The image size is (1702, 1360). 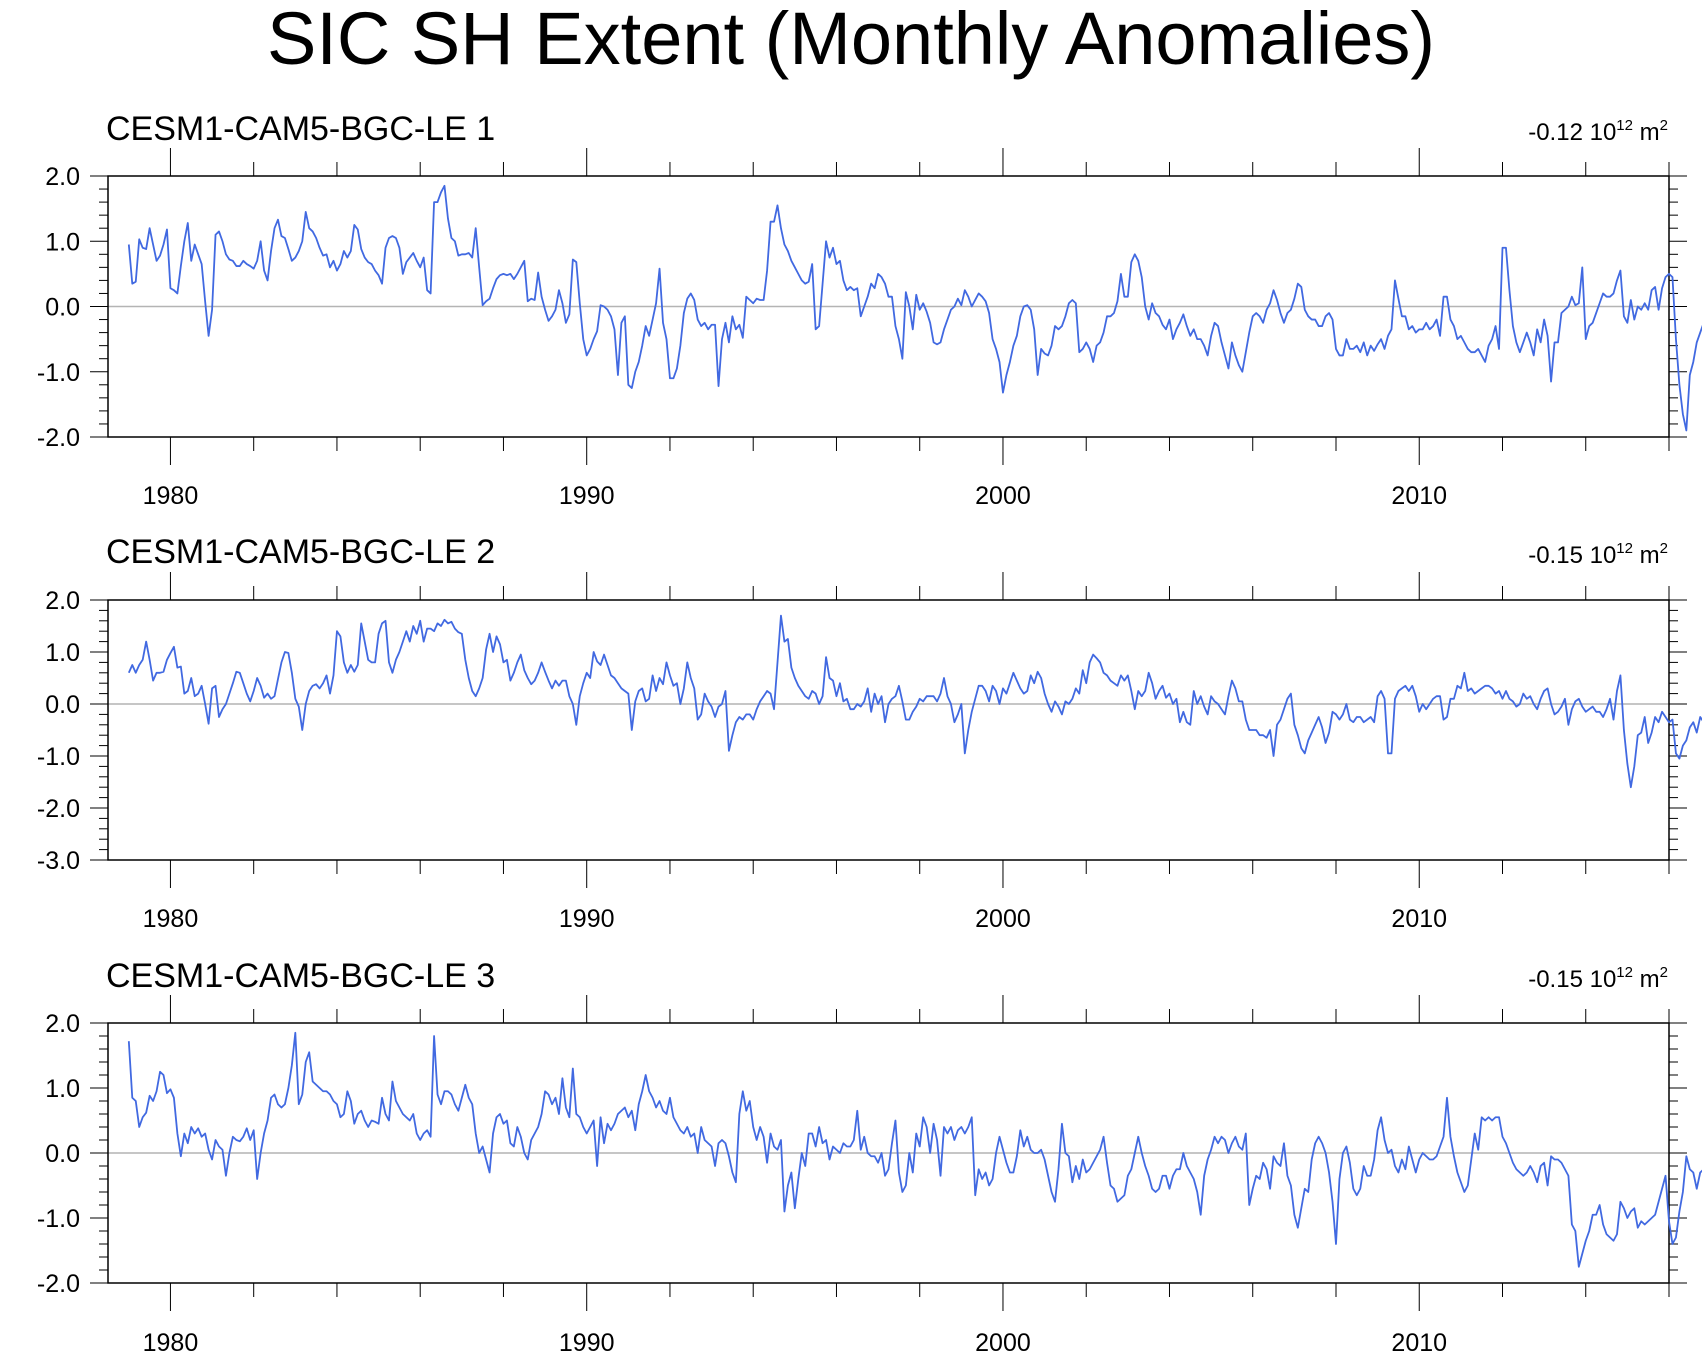 I want to click on panel-title: CESM1-CAM5-BGC-LE 3, so click(x=300, y=976).